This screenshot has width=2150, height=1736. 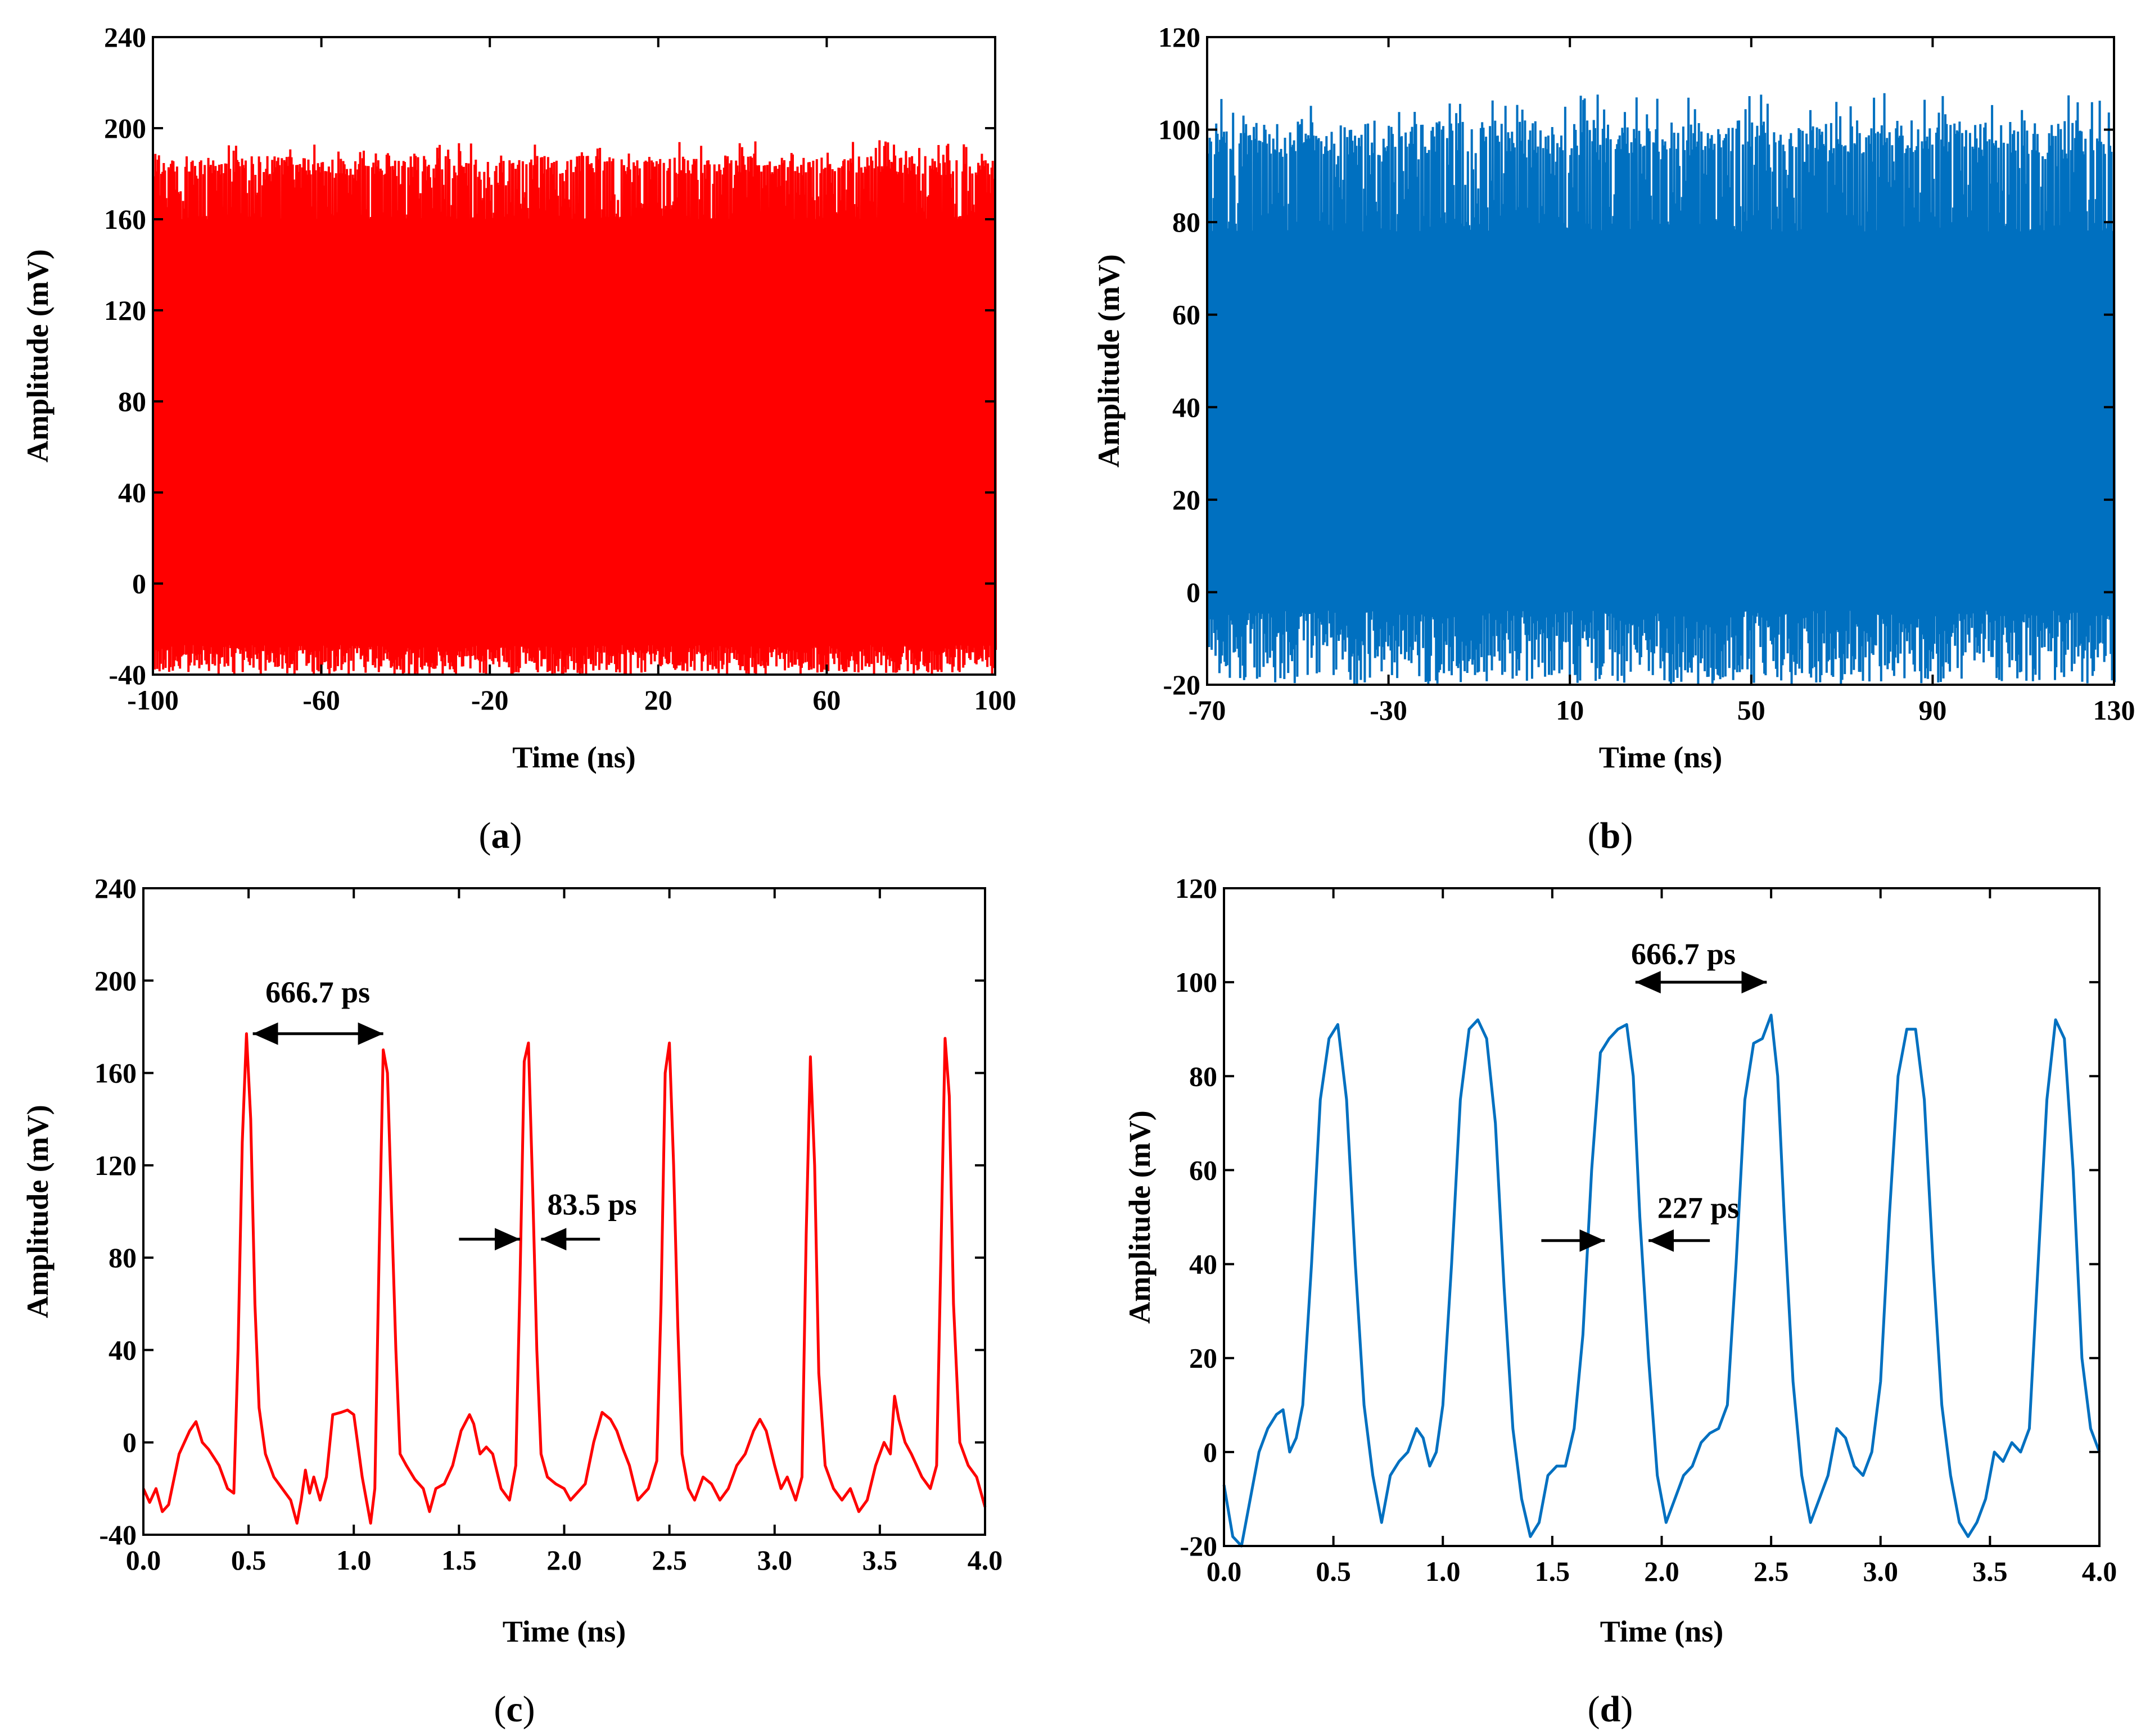 What do you see at coordinates (1179, 37) in the screenshot?
I see `panel-b-ytick-label: 120` at bounding box center [1179, 37].